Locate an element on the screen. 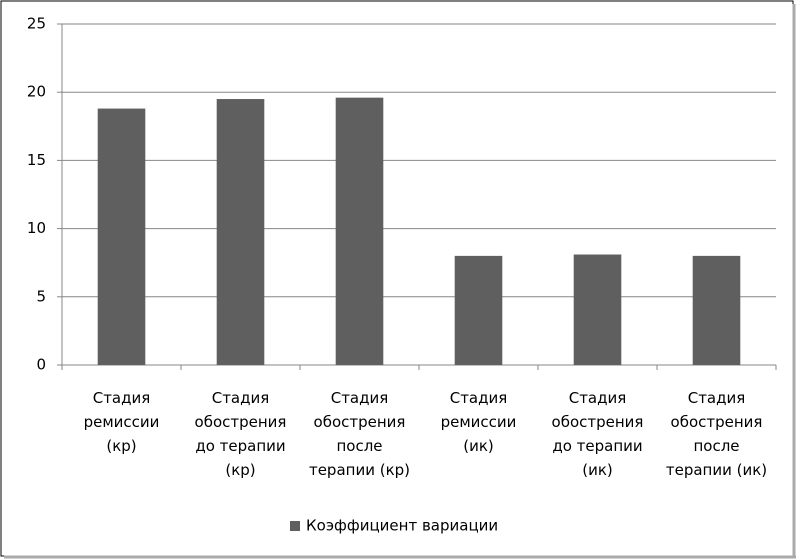 The height and width of the screenshot is (560, 798). legend-label: Коэффициент вариации is located at coordinates (402, 526).